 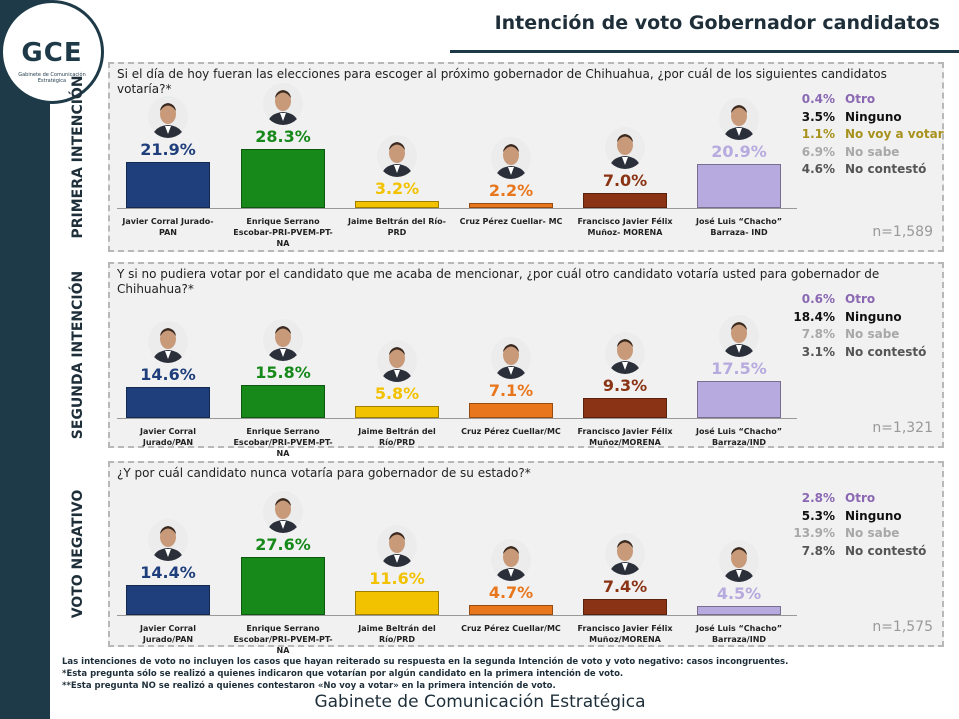 What do you see at coordinates (511, 191) in the screenshot?
I see `value-label: 2.2%` at bounding box center [511, 191].